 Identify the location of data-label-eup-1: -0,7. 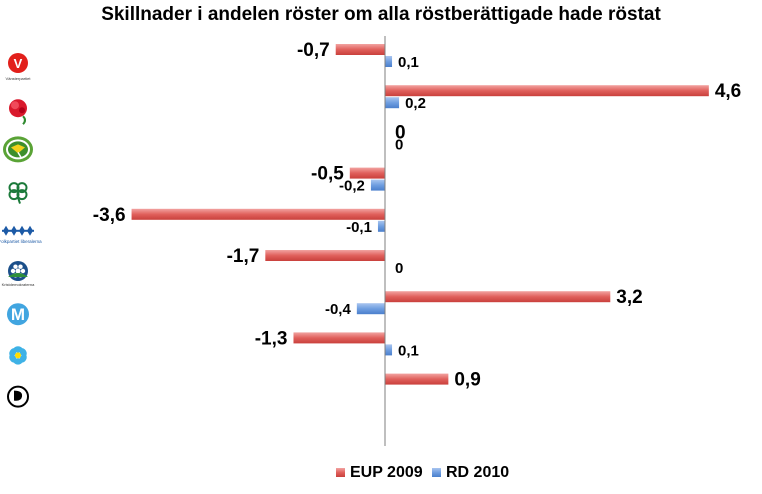
(313, 50).